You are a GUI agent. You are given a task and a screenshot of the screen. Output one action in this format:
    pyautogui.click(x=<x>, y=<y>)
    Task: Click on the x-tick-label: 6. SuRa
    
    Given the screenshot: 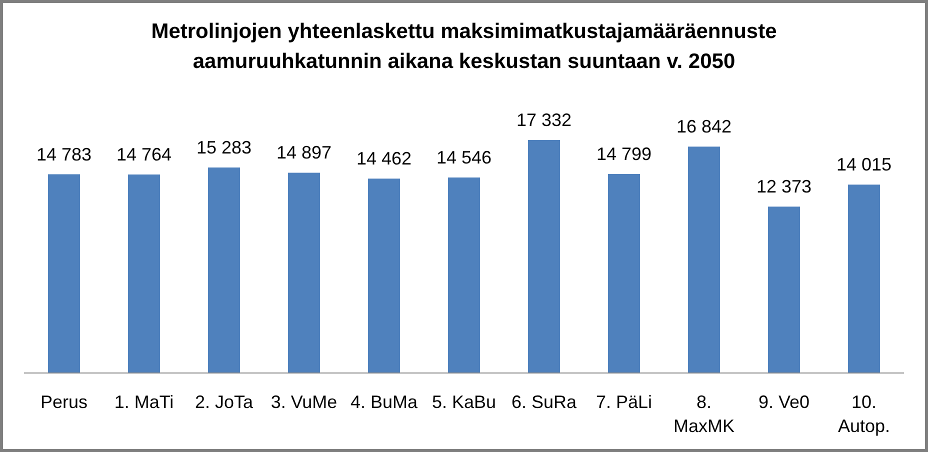 What is the action you would take?
    pyautogui.click(x=544, y=402)
    